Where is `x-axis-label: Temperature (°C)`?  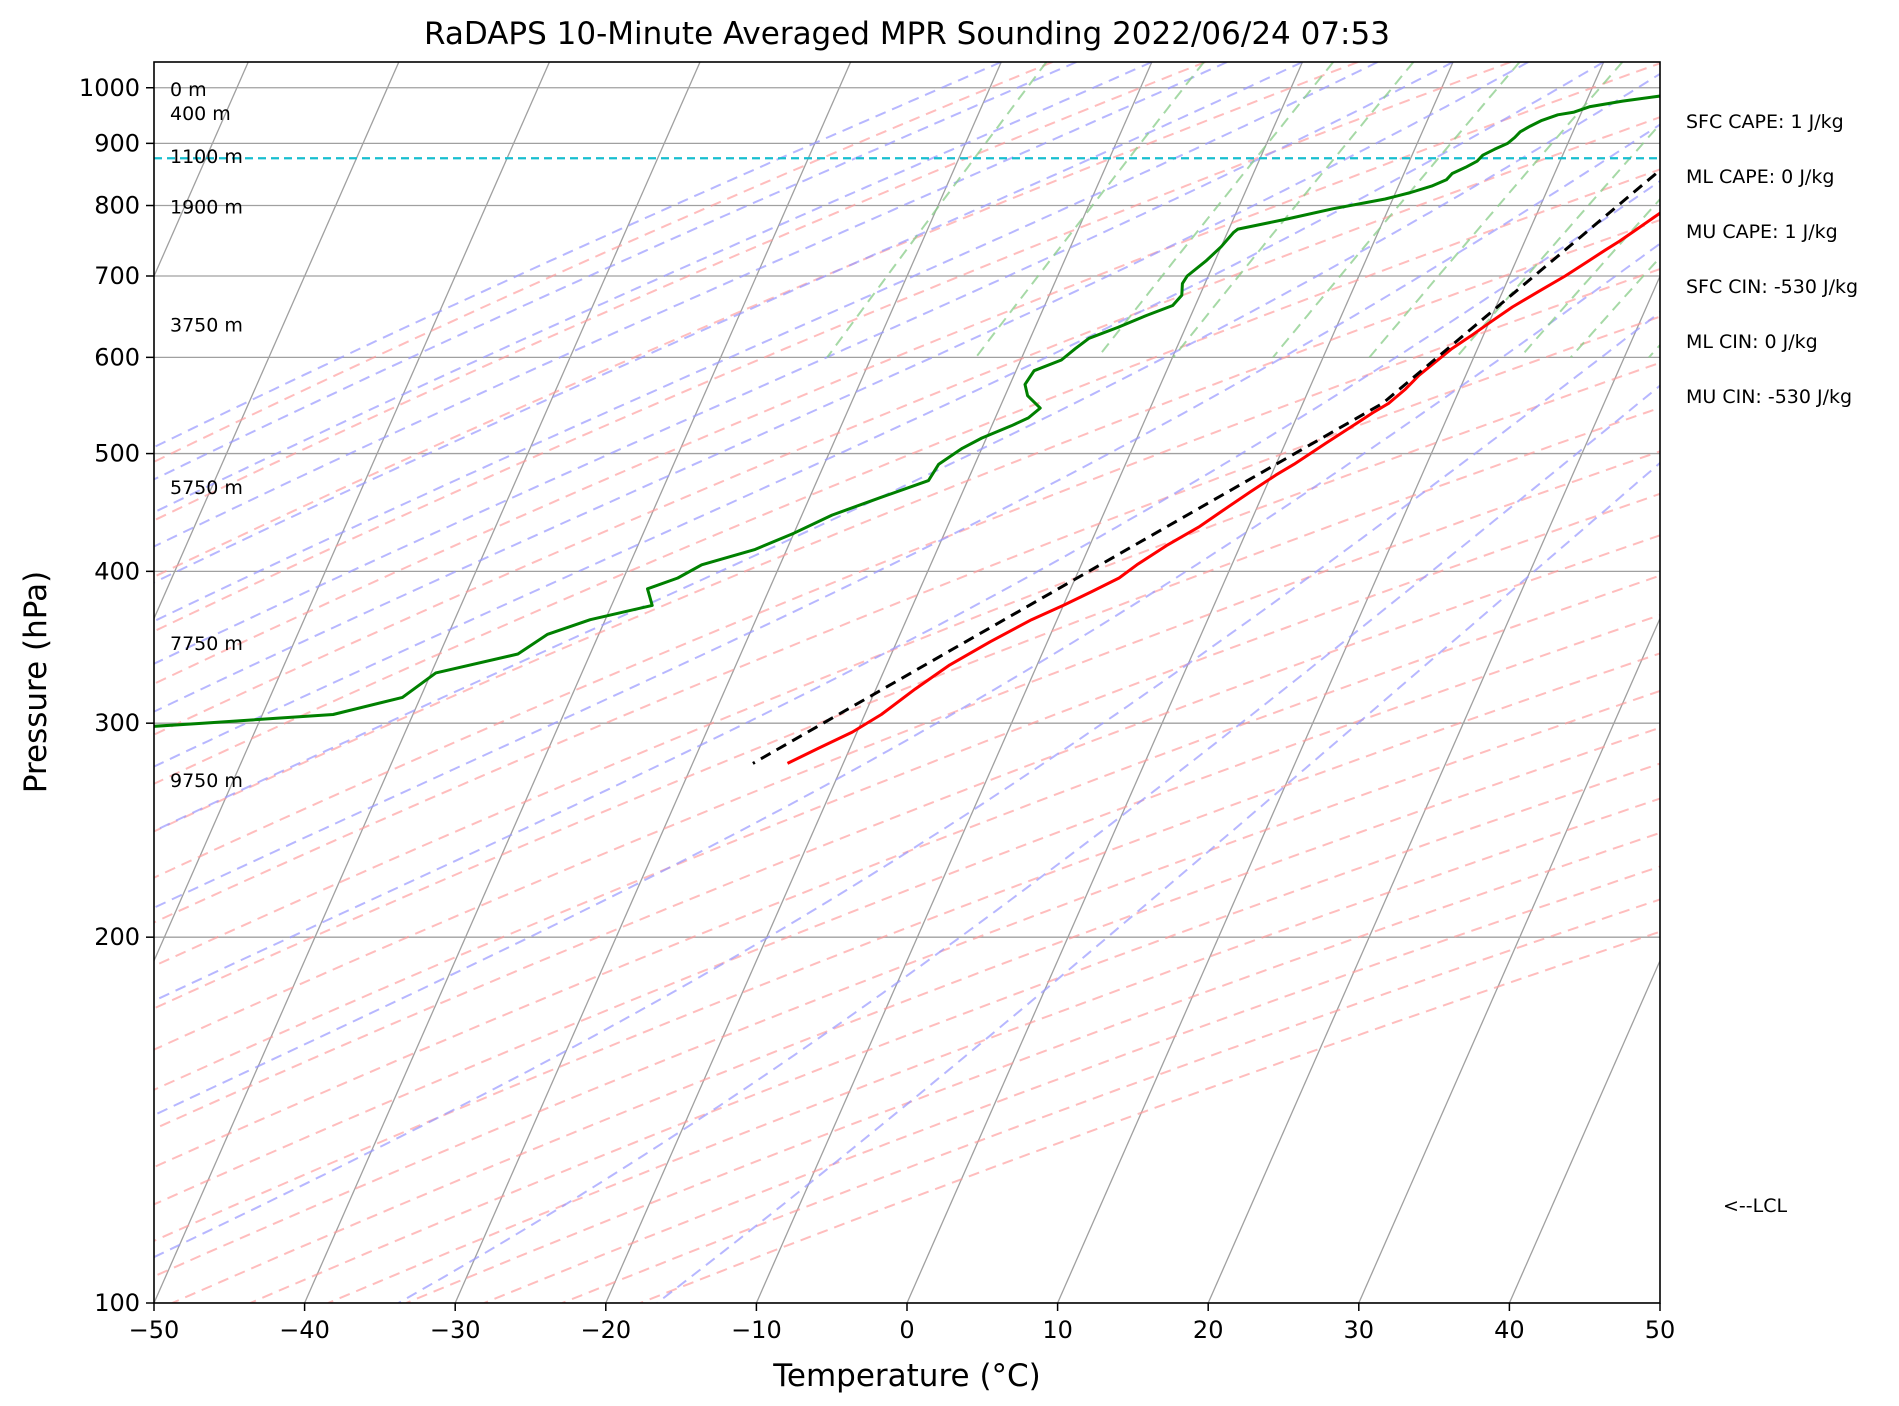 x-axis-label: Temperature (°C) is located at coordinates (906, 1376).